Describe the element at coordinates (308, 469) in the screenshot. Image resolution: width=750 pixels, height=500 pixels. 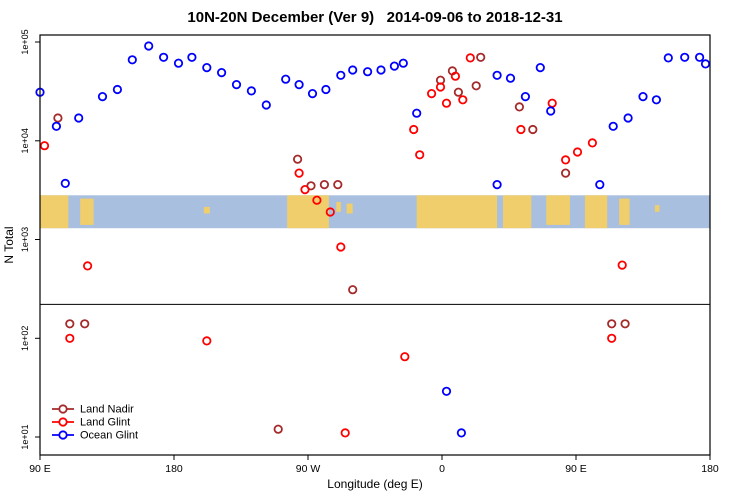
I see `x-tick-label: 90 W` at that location.